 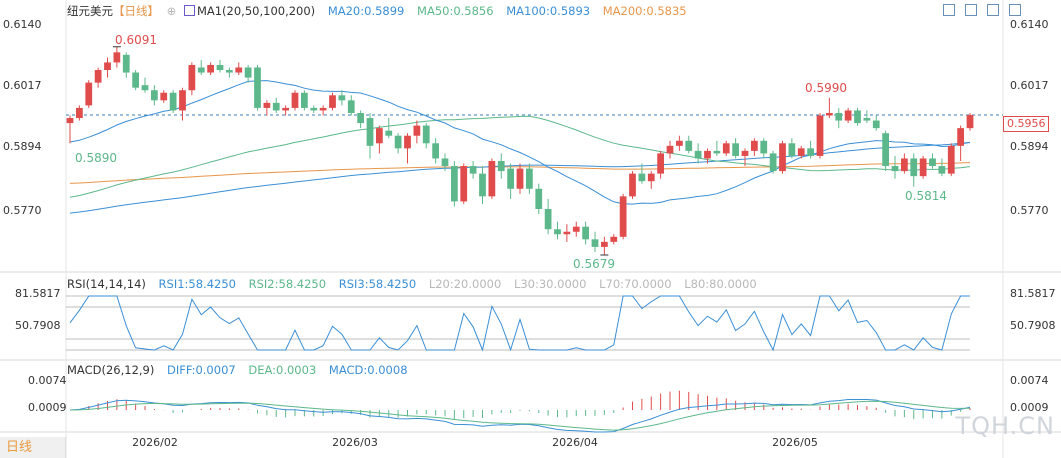 What do you see at coordinates (1026, 124) in the screenshot?
I see `last-price-tag: 0.5956` at bounding box center [1026, 124].